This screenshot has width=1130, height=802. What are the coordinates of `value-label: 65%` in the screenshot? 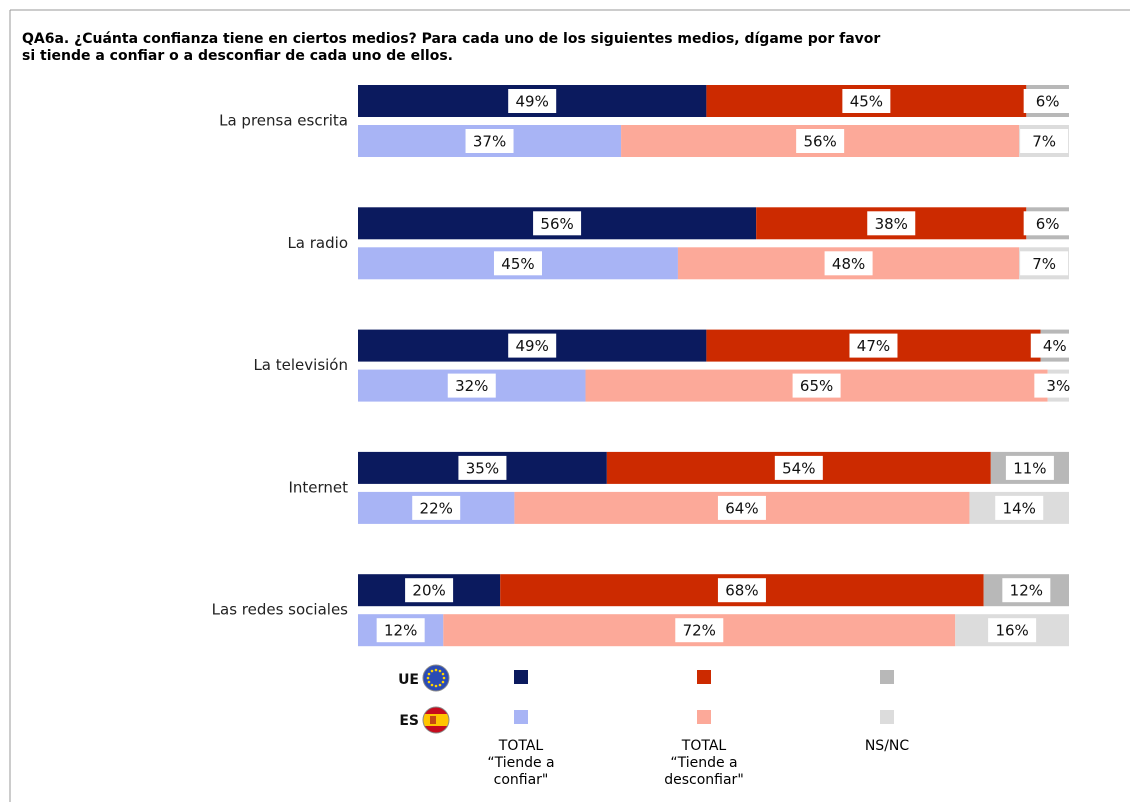 It's located at (816, 386).